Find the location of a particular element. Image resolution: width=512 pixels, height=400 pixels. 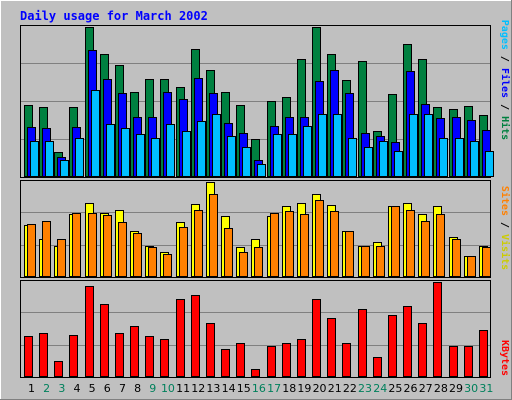

legend-kbytes: KBytes is located at coordinates (504, 358).